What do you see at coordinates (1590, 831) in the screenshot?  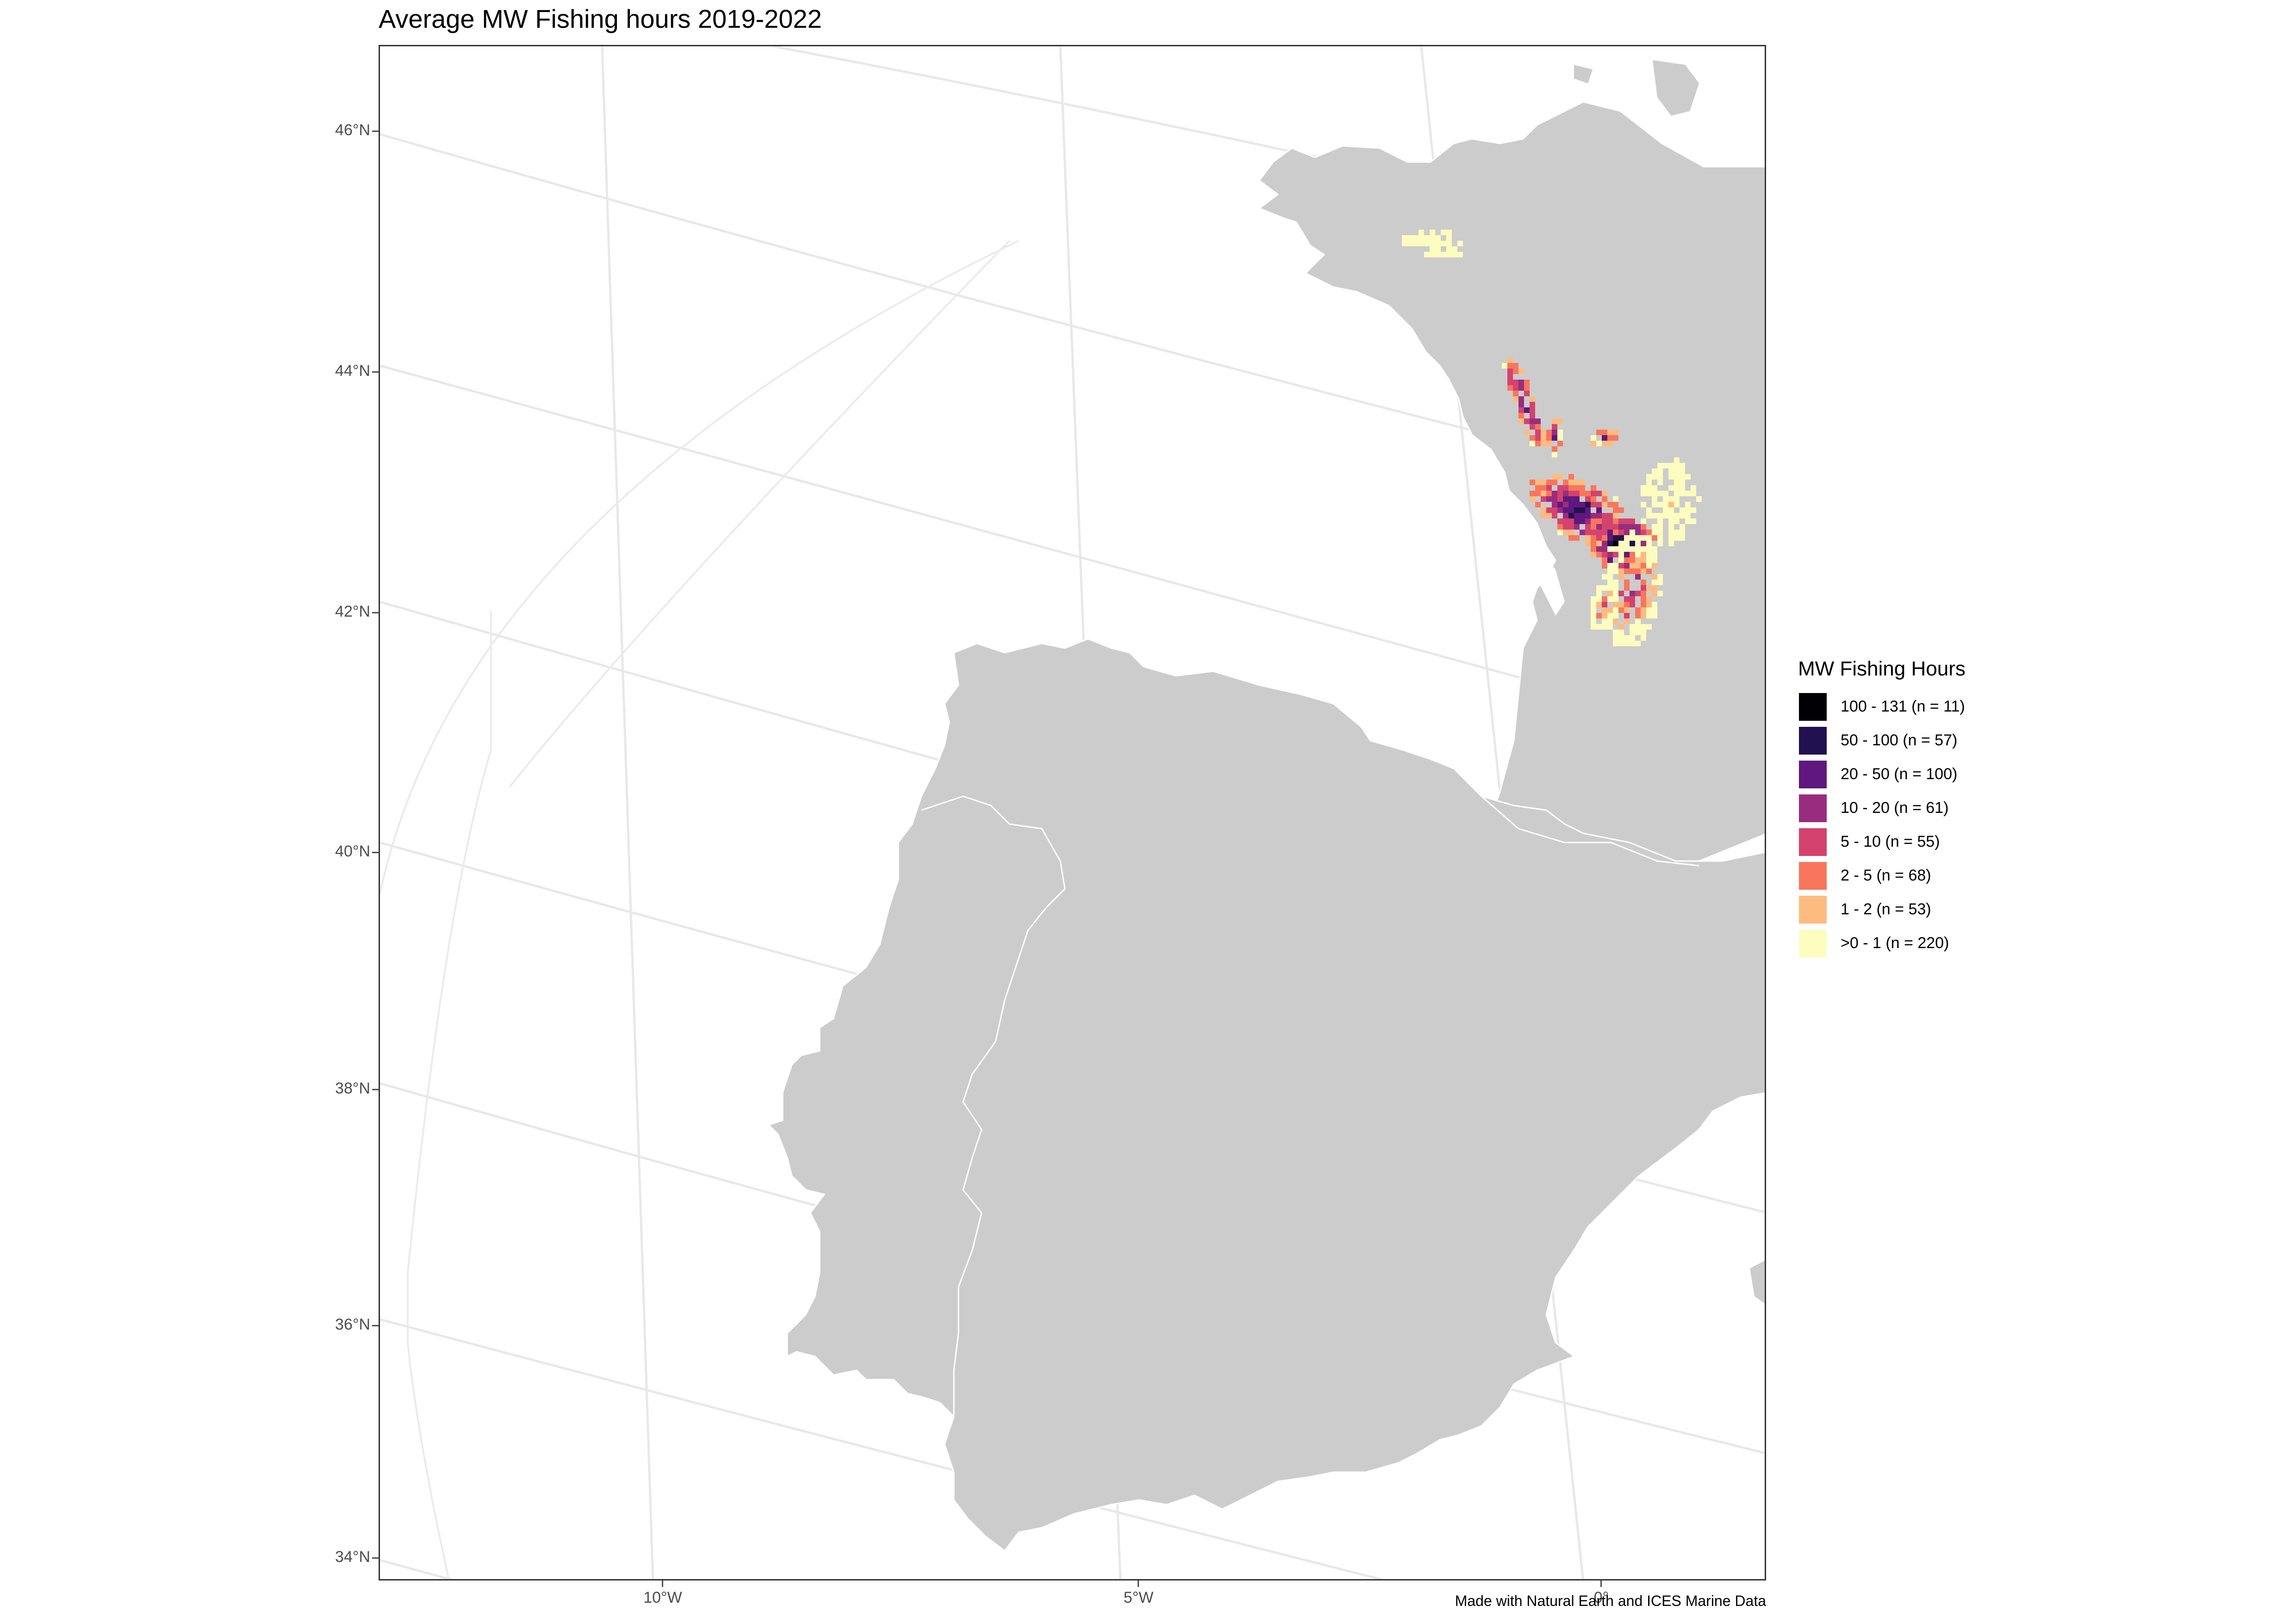 I see `france-spain-border` at bounding box center [1590, 831].